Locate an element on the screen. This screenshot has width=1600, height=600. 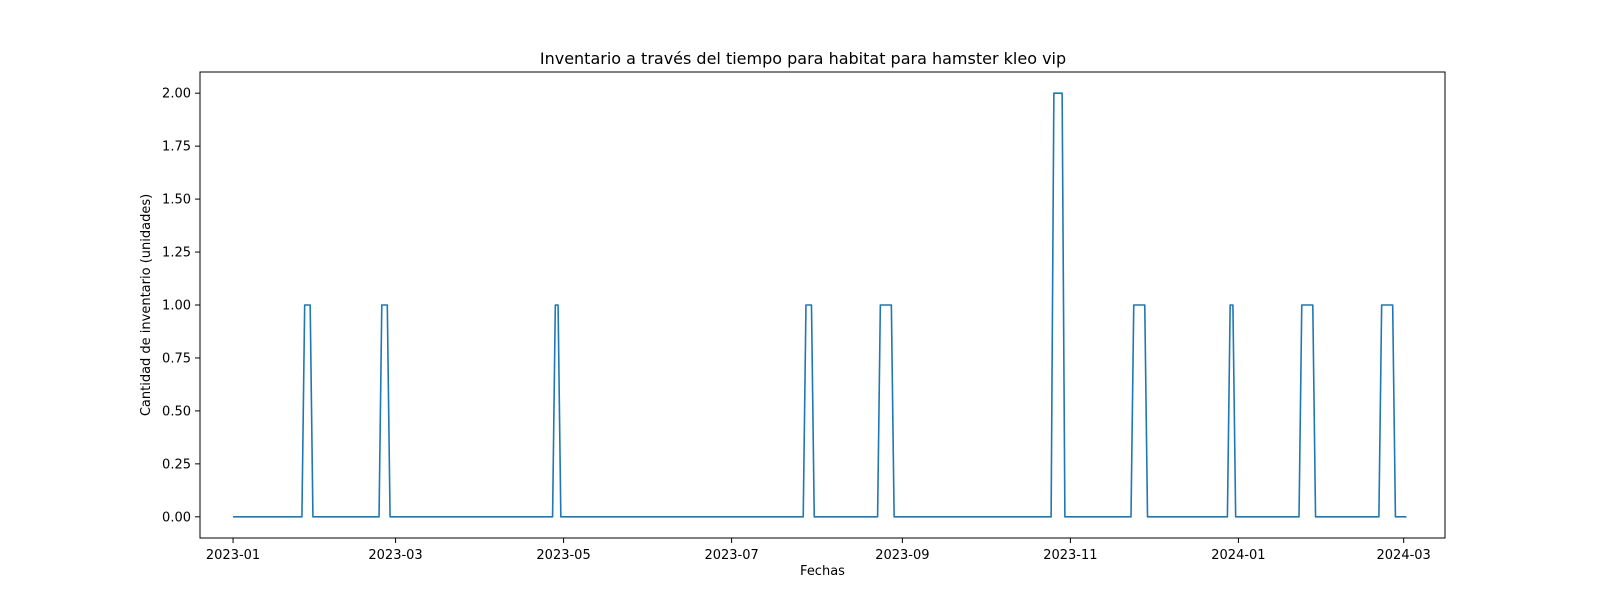
x-tick-label: 2023-09 is located at coordinates (902, 555).